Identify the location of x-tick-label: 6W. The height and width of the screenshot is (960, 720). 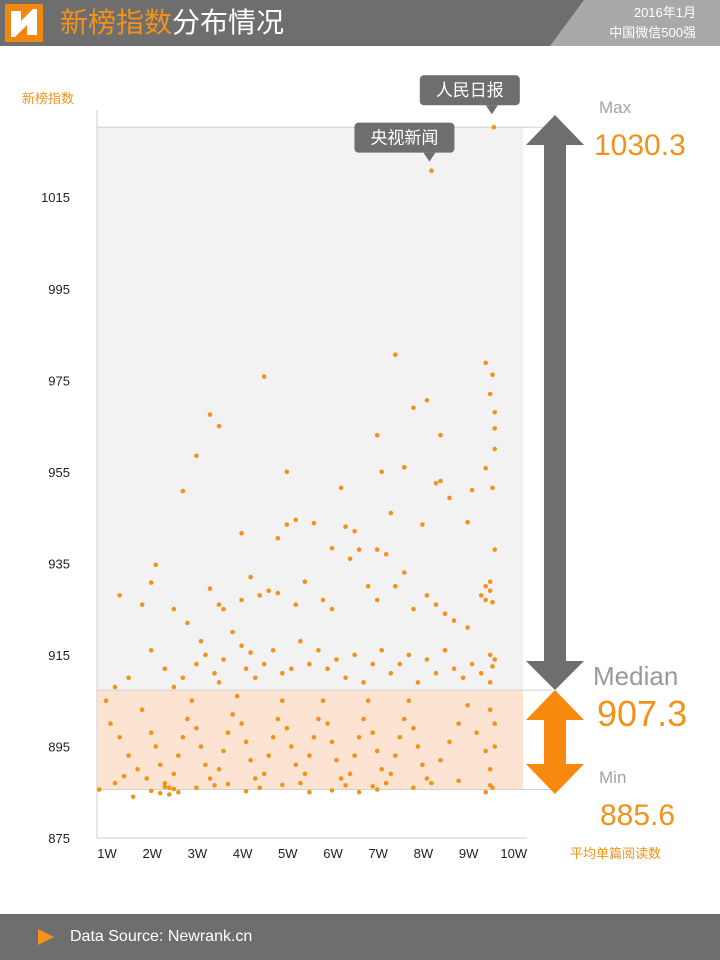
(333, 853).